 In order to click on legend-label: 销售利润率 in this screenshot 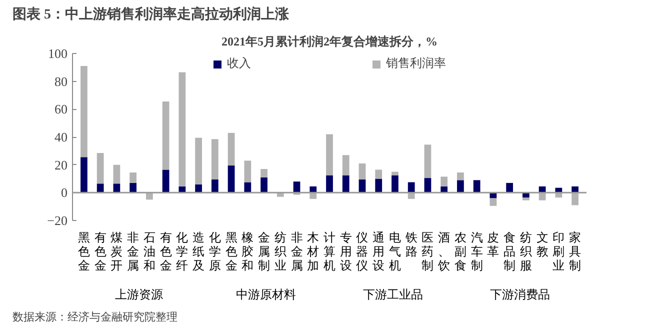, I will do `click(416, 63)`.